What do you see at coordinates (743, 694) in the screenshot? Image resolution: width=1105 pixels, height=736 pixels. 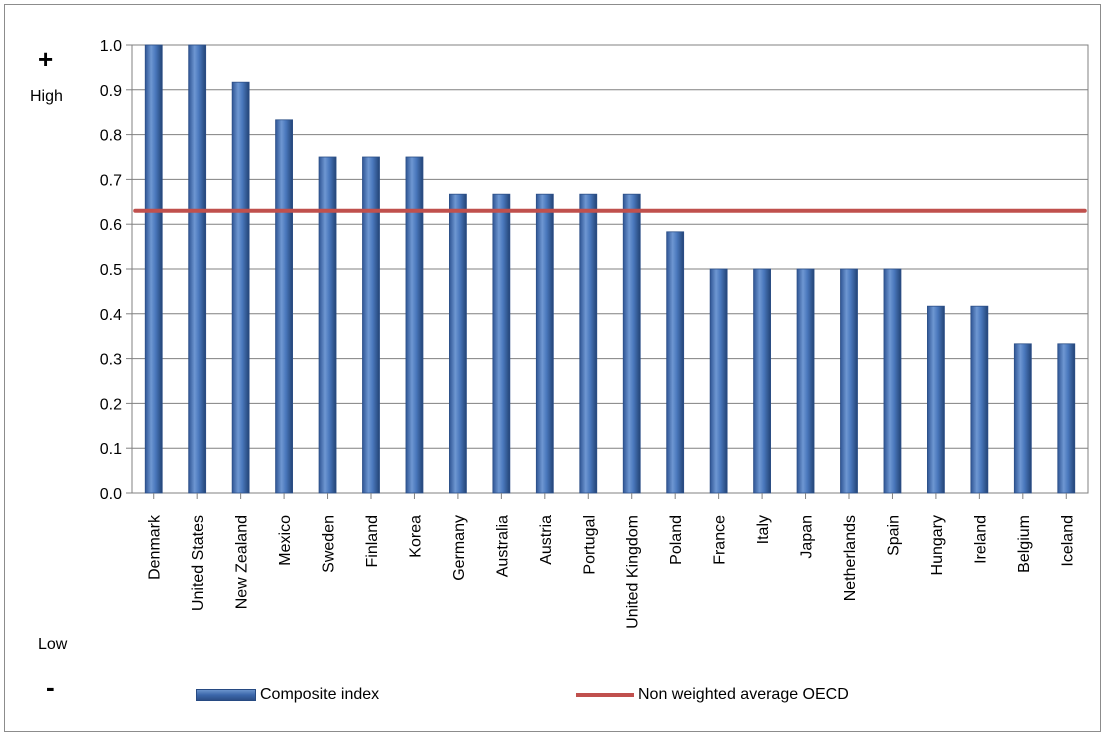 I see `legend-label-average: Non weighted average OECD` at bounding box center [743, 694].